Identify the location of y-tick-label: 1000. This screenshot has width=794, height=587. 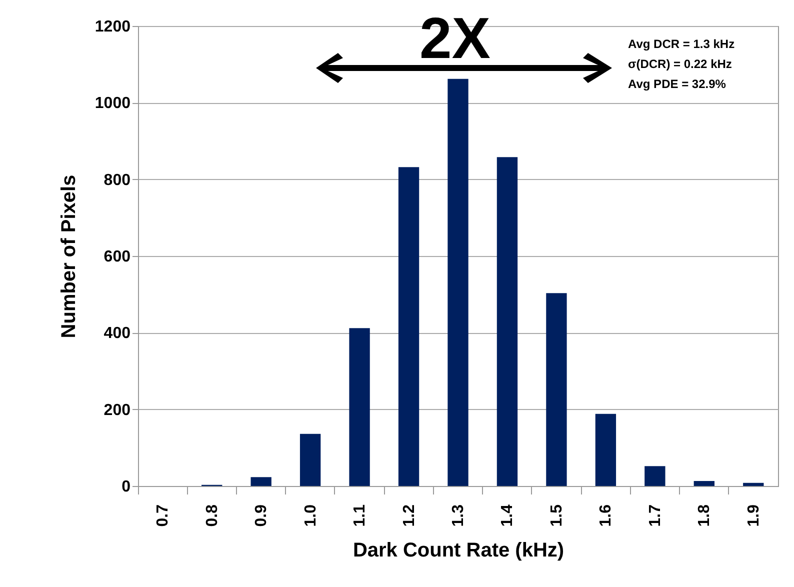
(112, 103).